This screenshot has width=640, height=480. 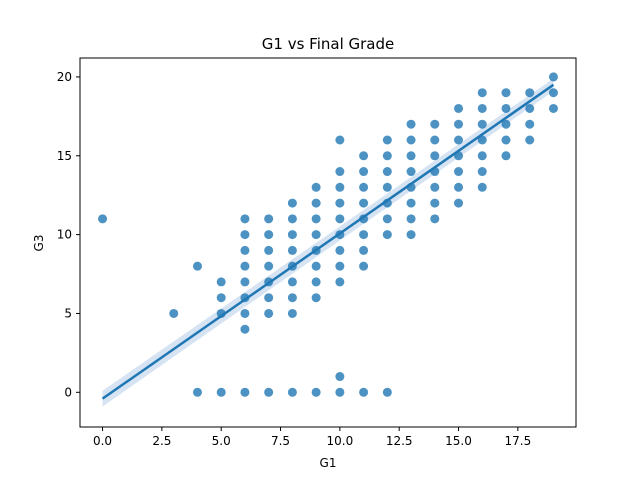 I want to click on x-axis-label: G1, so click(x=328, y=463).